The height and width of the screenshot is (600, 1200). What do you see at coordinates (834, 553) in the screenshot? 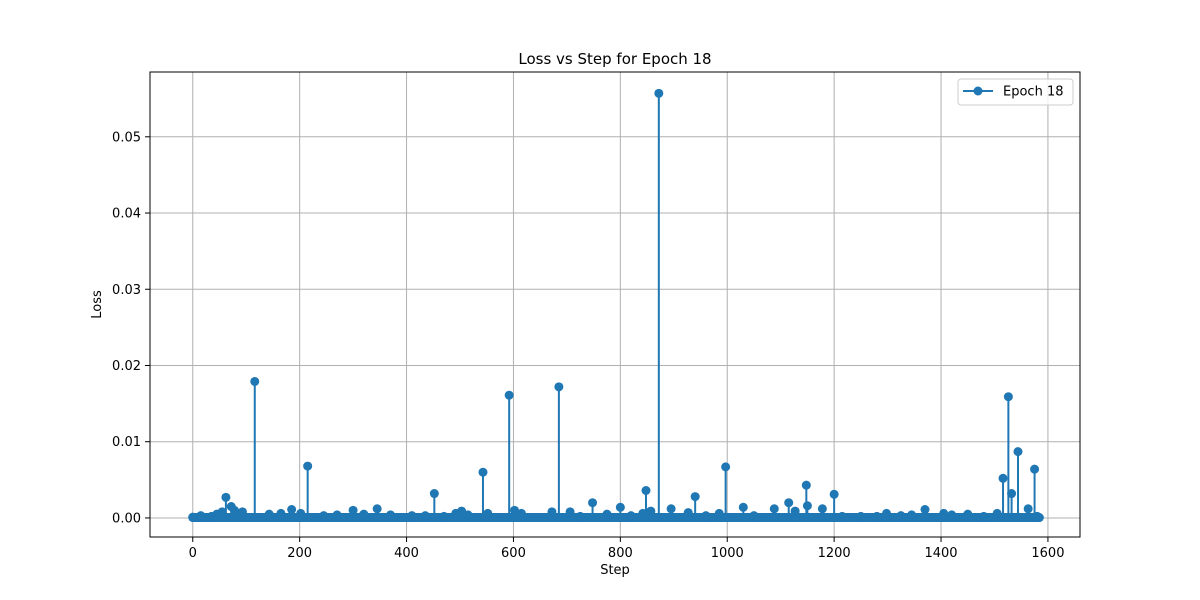
I see `x-tick-label: 1200` at bounding box center [834, 553].